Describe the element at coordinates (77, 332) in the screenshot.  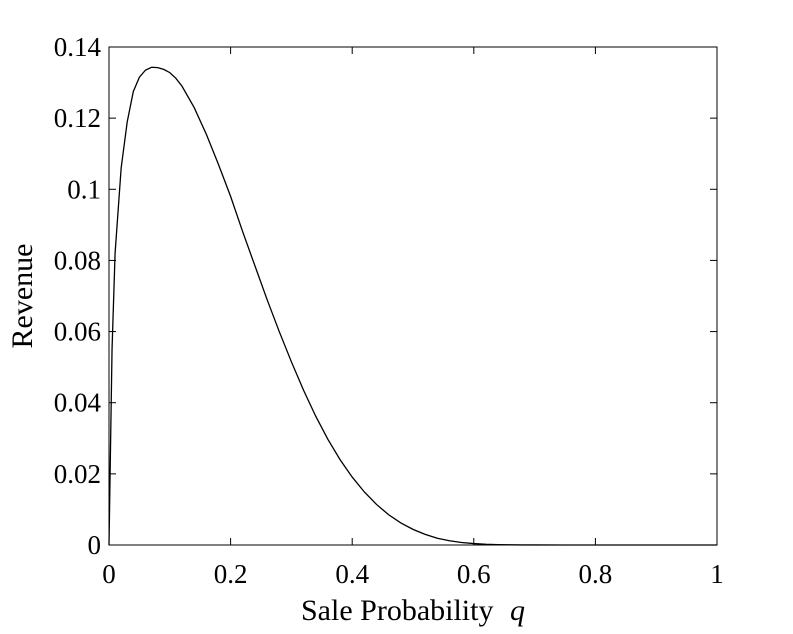
I see `y-tick-label: 0.06` at that location.